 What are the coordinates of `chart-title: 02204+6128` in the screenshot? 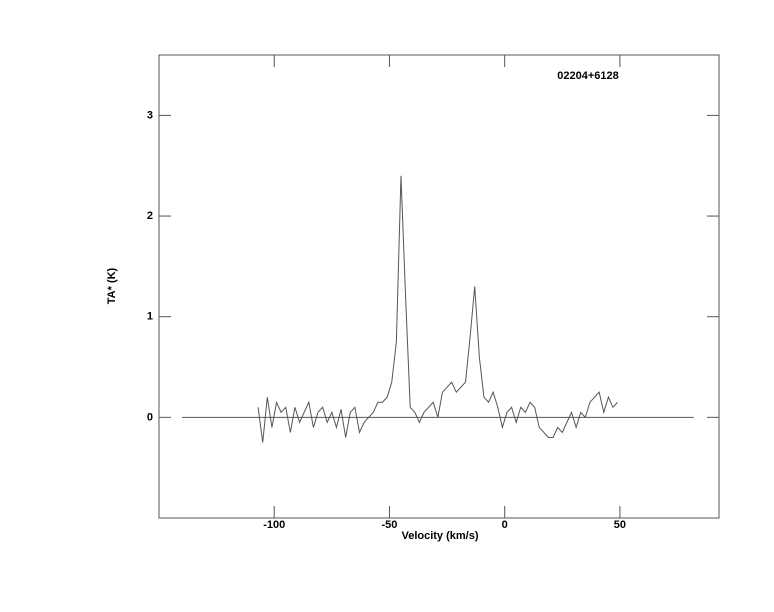 It's located at (587, 76).